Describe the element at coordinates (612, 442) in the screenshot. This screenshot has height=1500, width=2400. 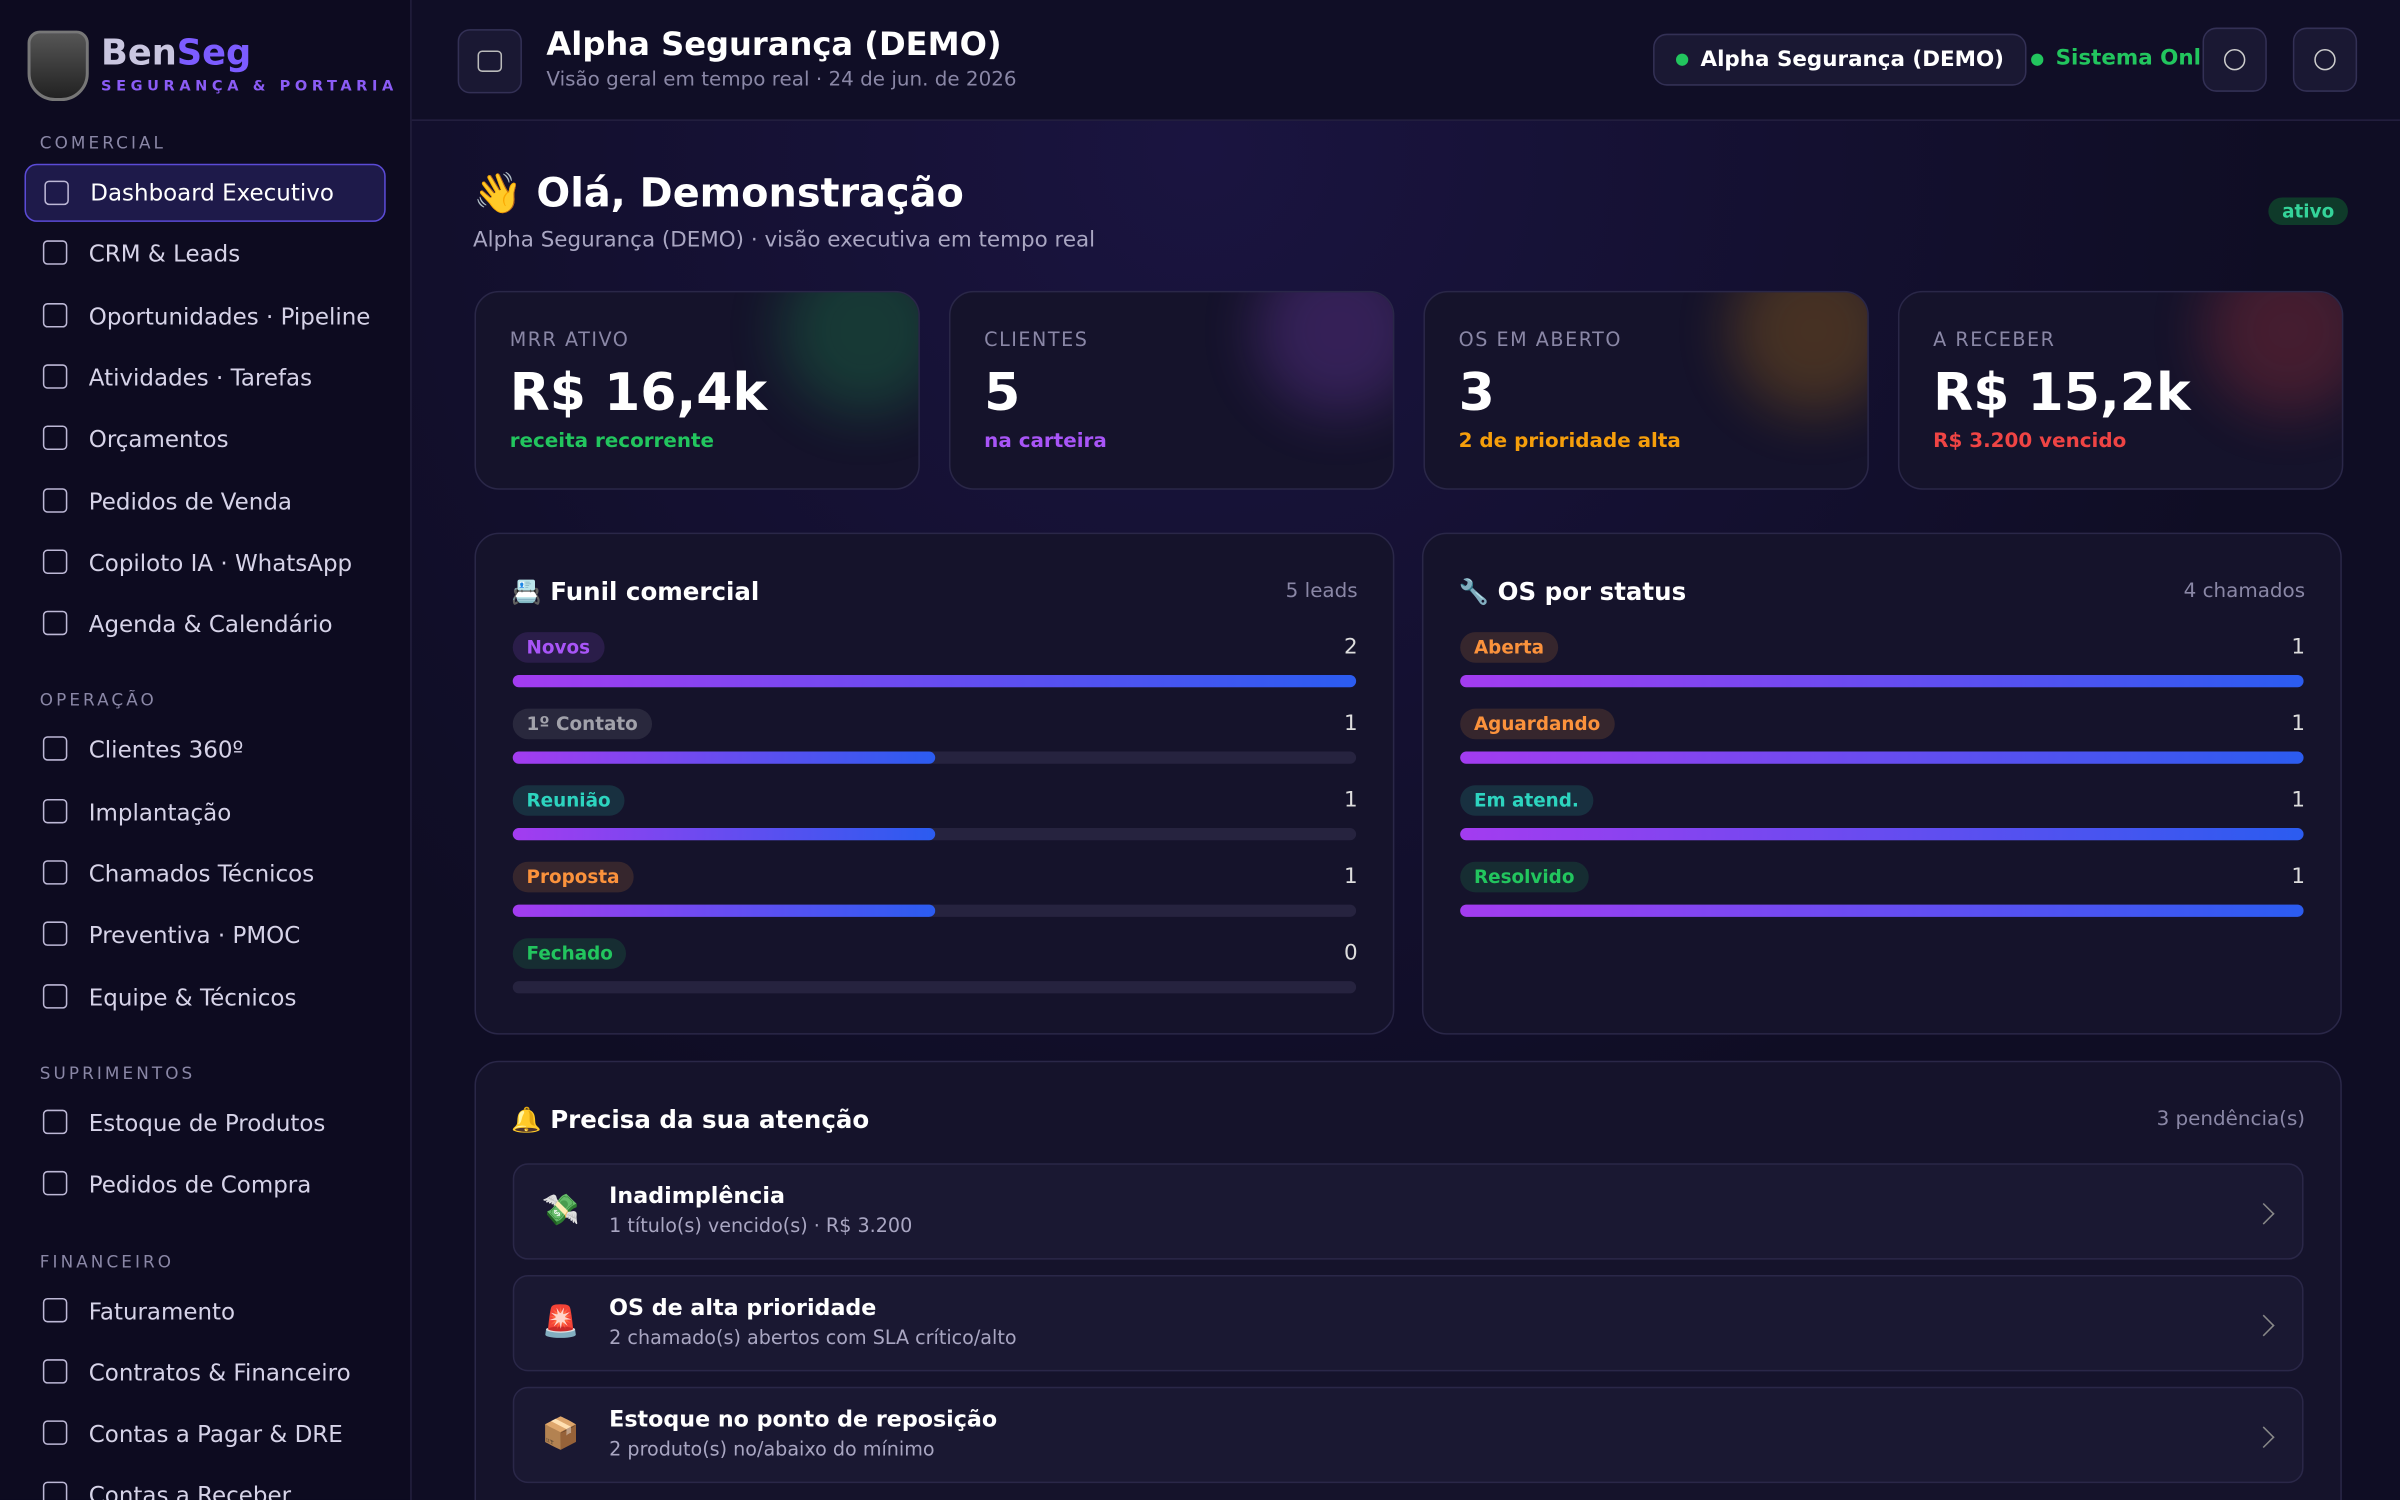
I see `kpi-note: receita recorrente` at that location.